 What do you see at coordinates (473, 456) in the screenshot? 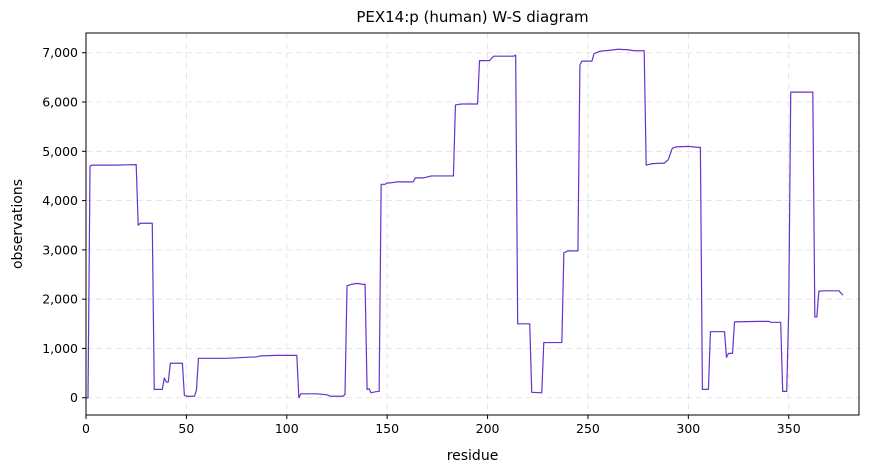
I see `x-axis-label: residue` at bounding box center [473, 456].